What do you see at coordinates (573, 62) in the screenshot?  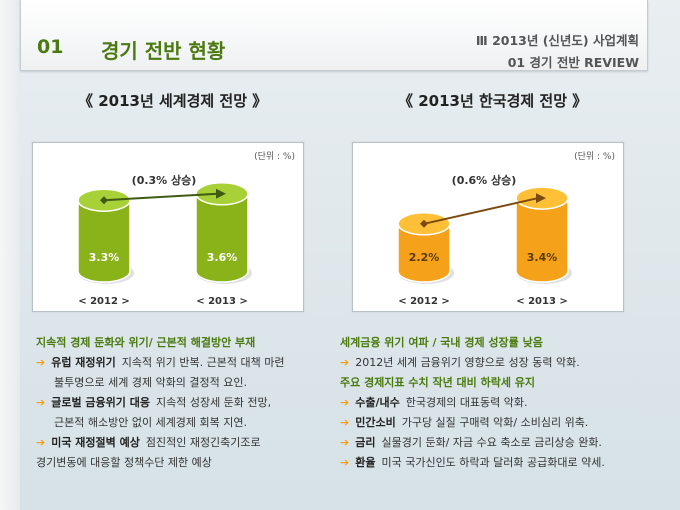 I see `section-subtitle: 01 경기 전반 REVIEW` at bounding box center [573, 62].